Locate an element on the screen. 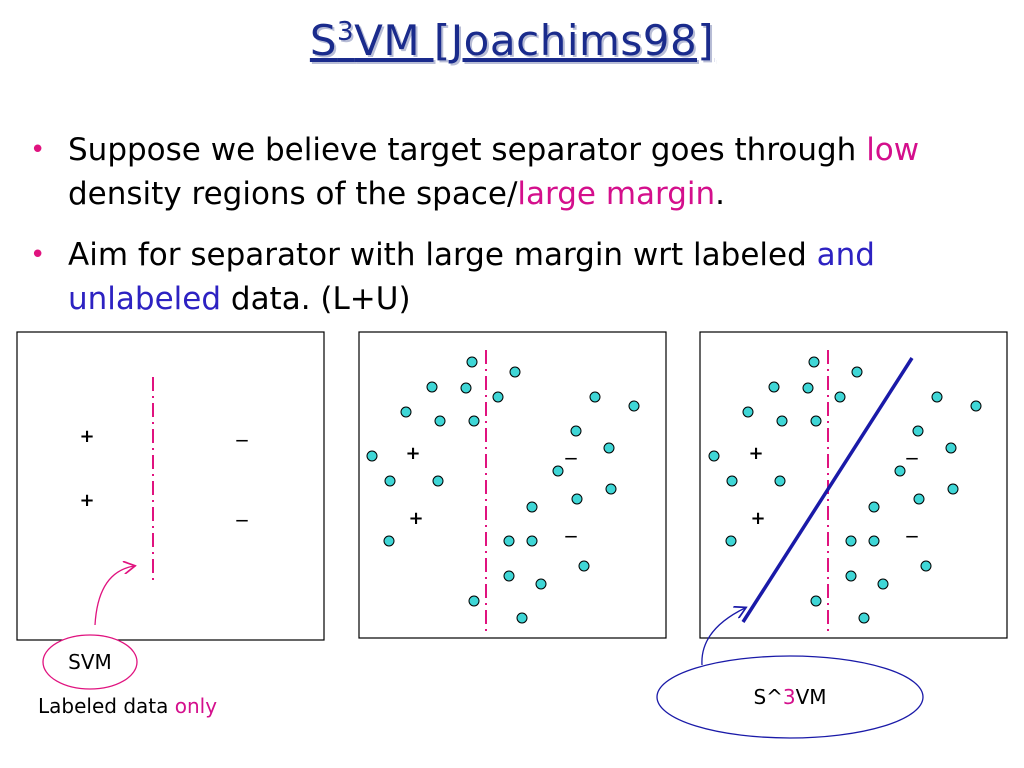 The height and width of the screenshot is (768, 1024). bullet-emphasis-pink: low is located at coordinates (893, 150).